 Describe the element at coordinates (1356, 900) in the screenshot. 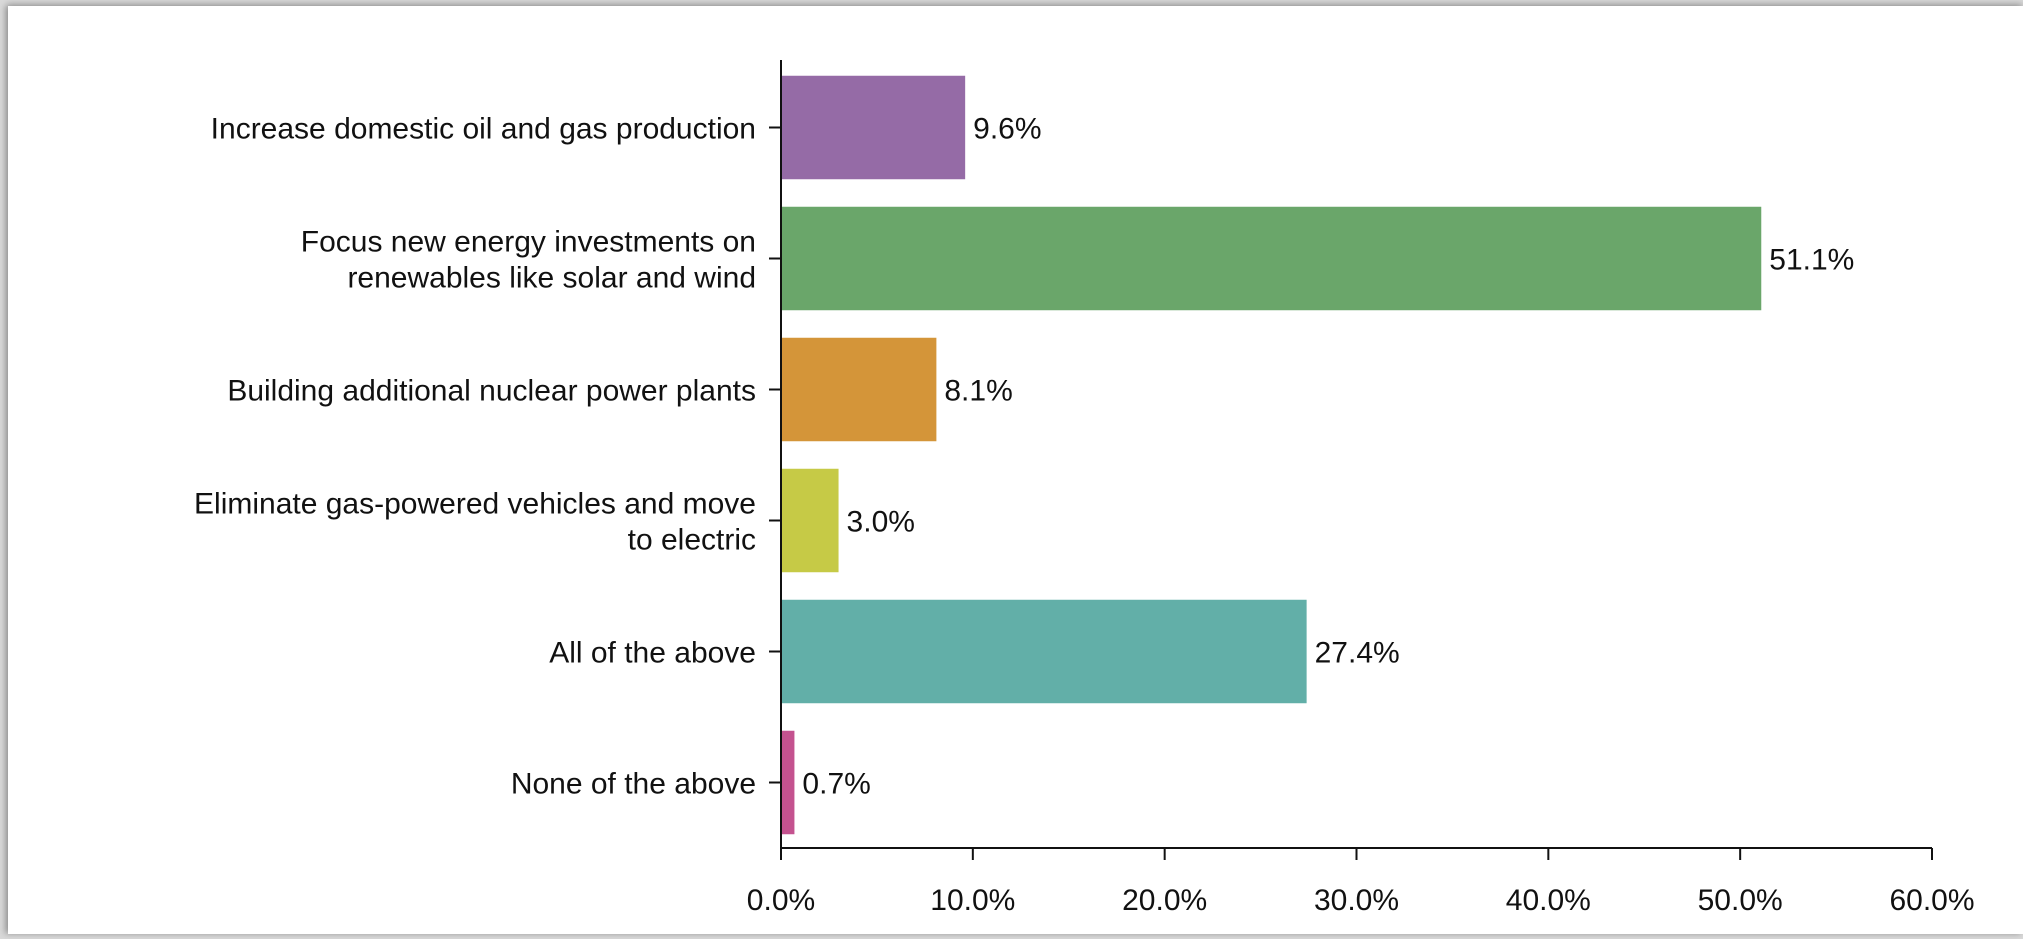

I see `x-tick-label: 30.0%` at that location.